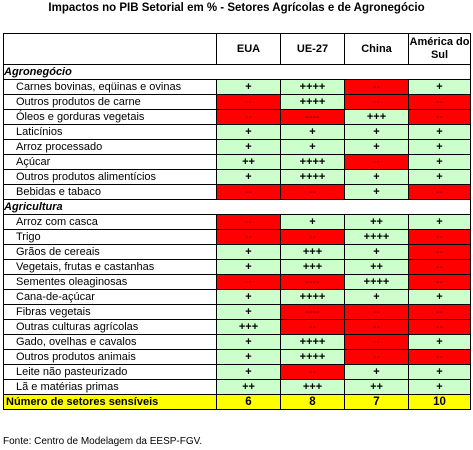 Image resolution: width=473 pixels, height=450 pixels. Describe the element at coordinates (237, 252) in the screenshot. I see `table-row: Grãos de cereais + +++ + --` at that location.